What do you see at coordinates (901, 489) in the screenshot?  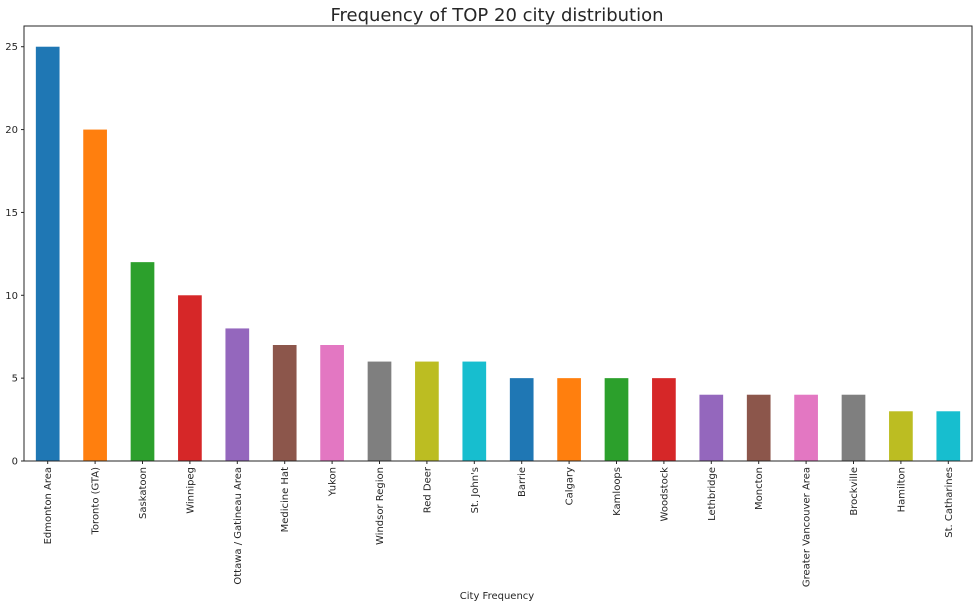 I see `x-tick-label-18: Hamilton` at bounding box center [901, 489].